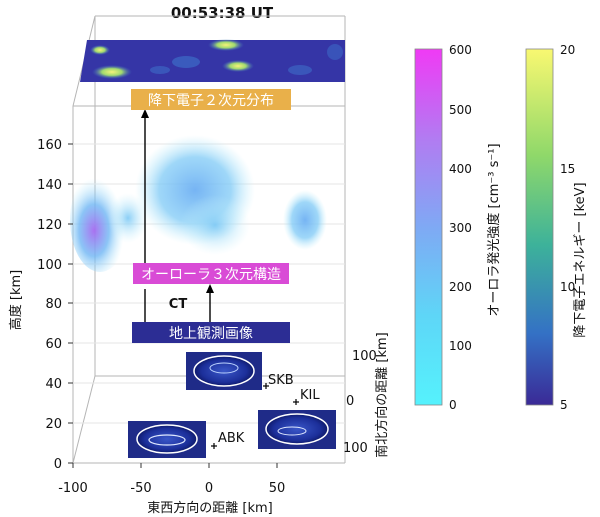 This screenshot has height=517, width=600. I want to click on aurora-3d-text: オーローラ３次元構造, so click(211, 275).